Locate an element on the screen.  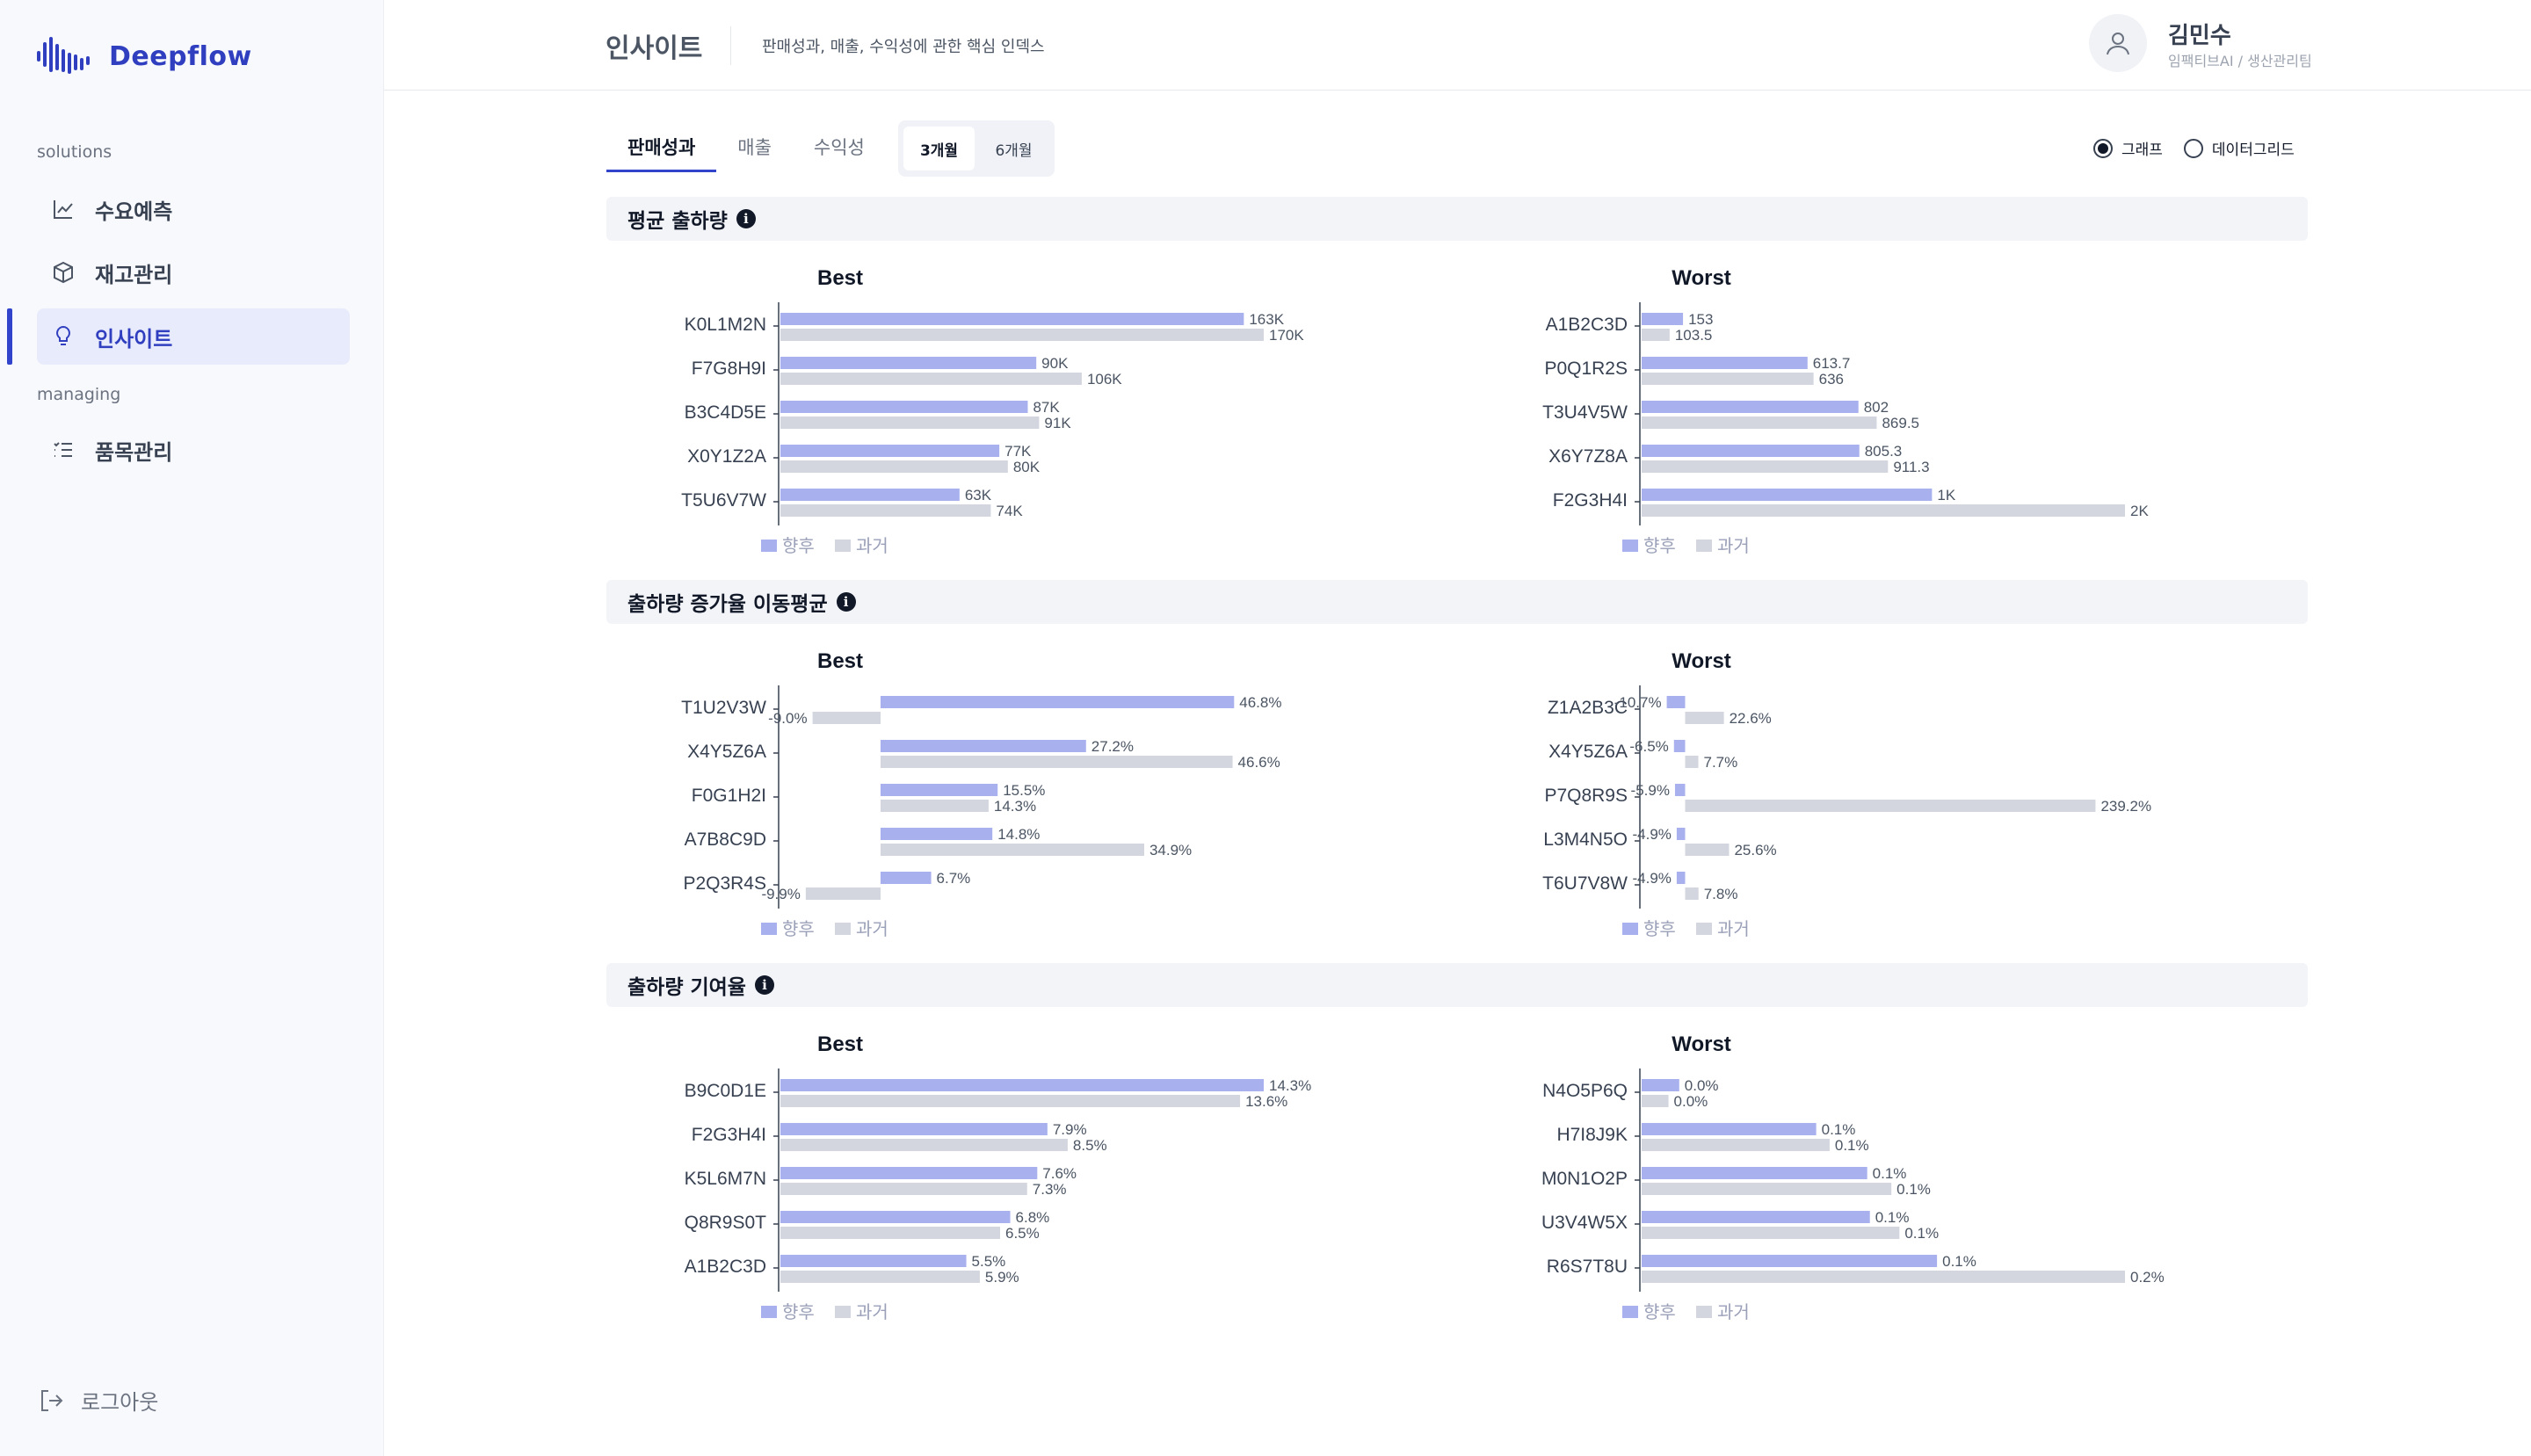
tab-profitability: 수익성 is located at coordinates (839, 147).